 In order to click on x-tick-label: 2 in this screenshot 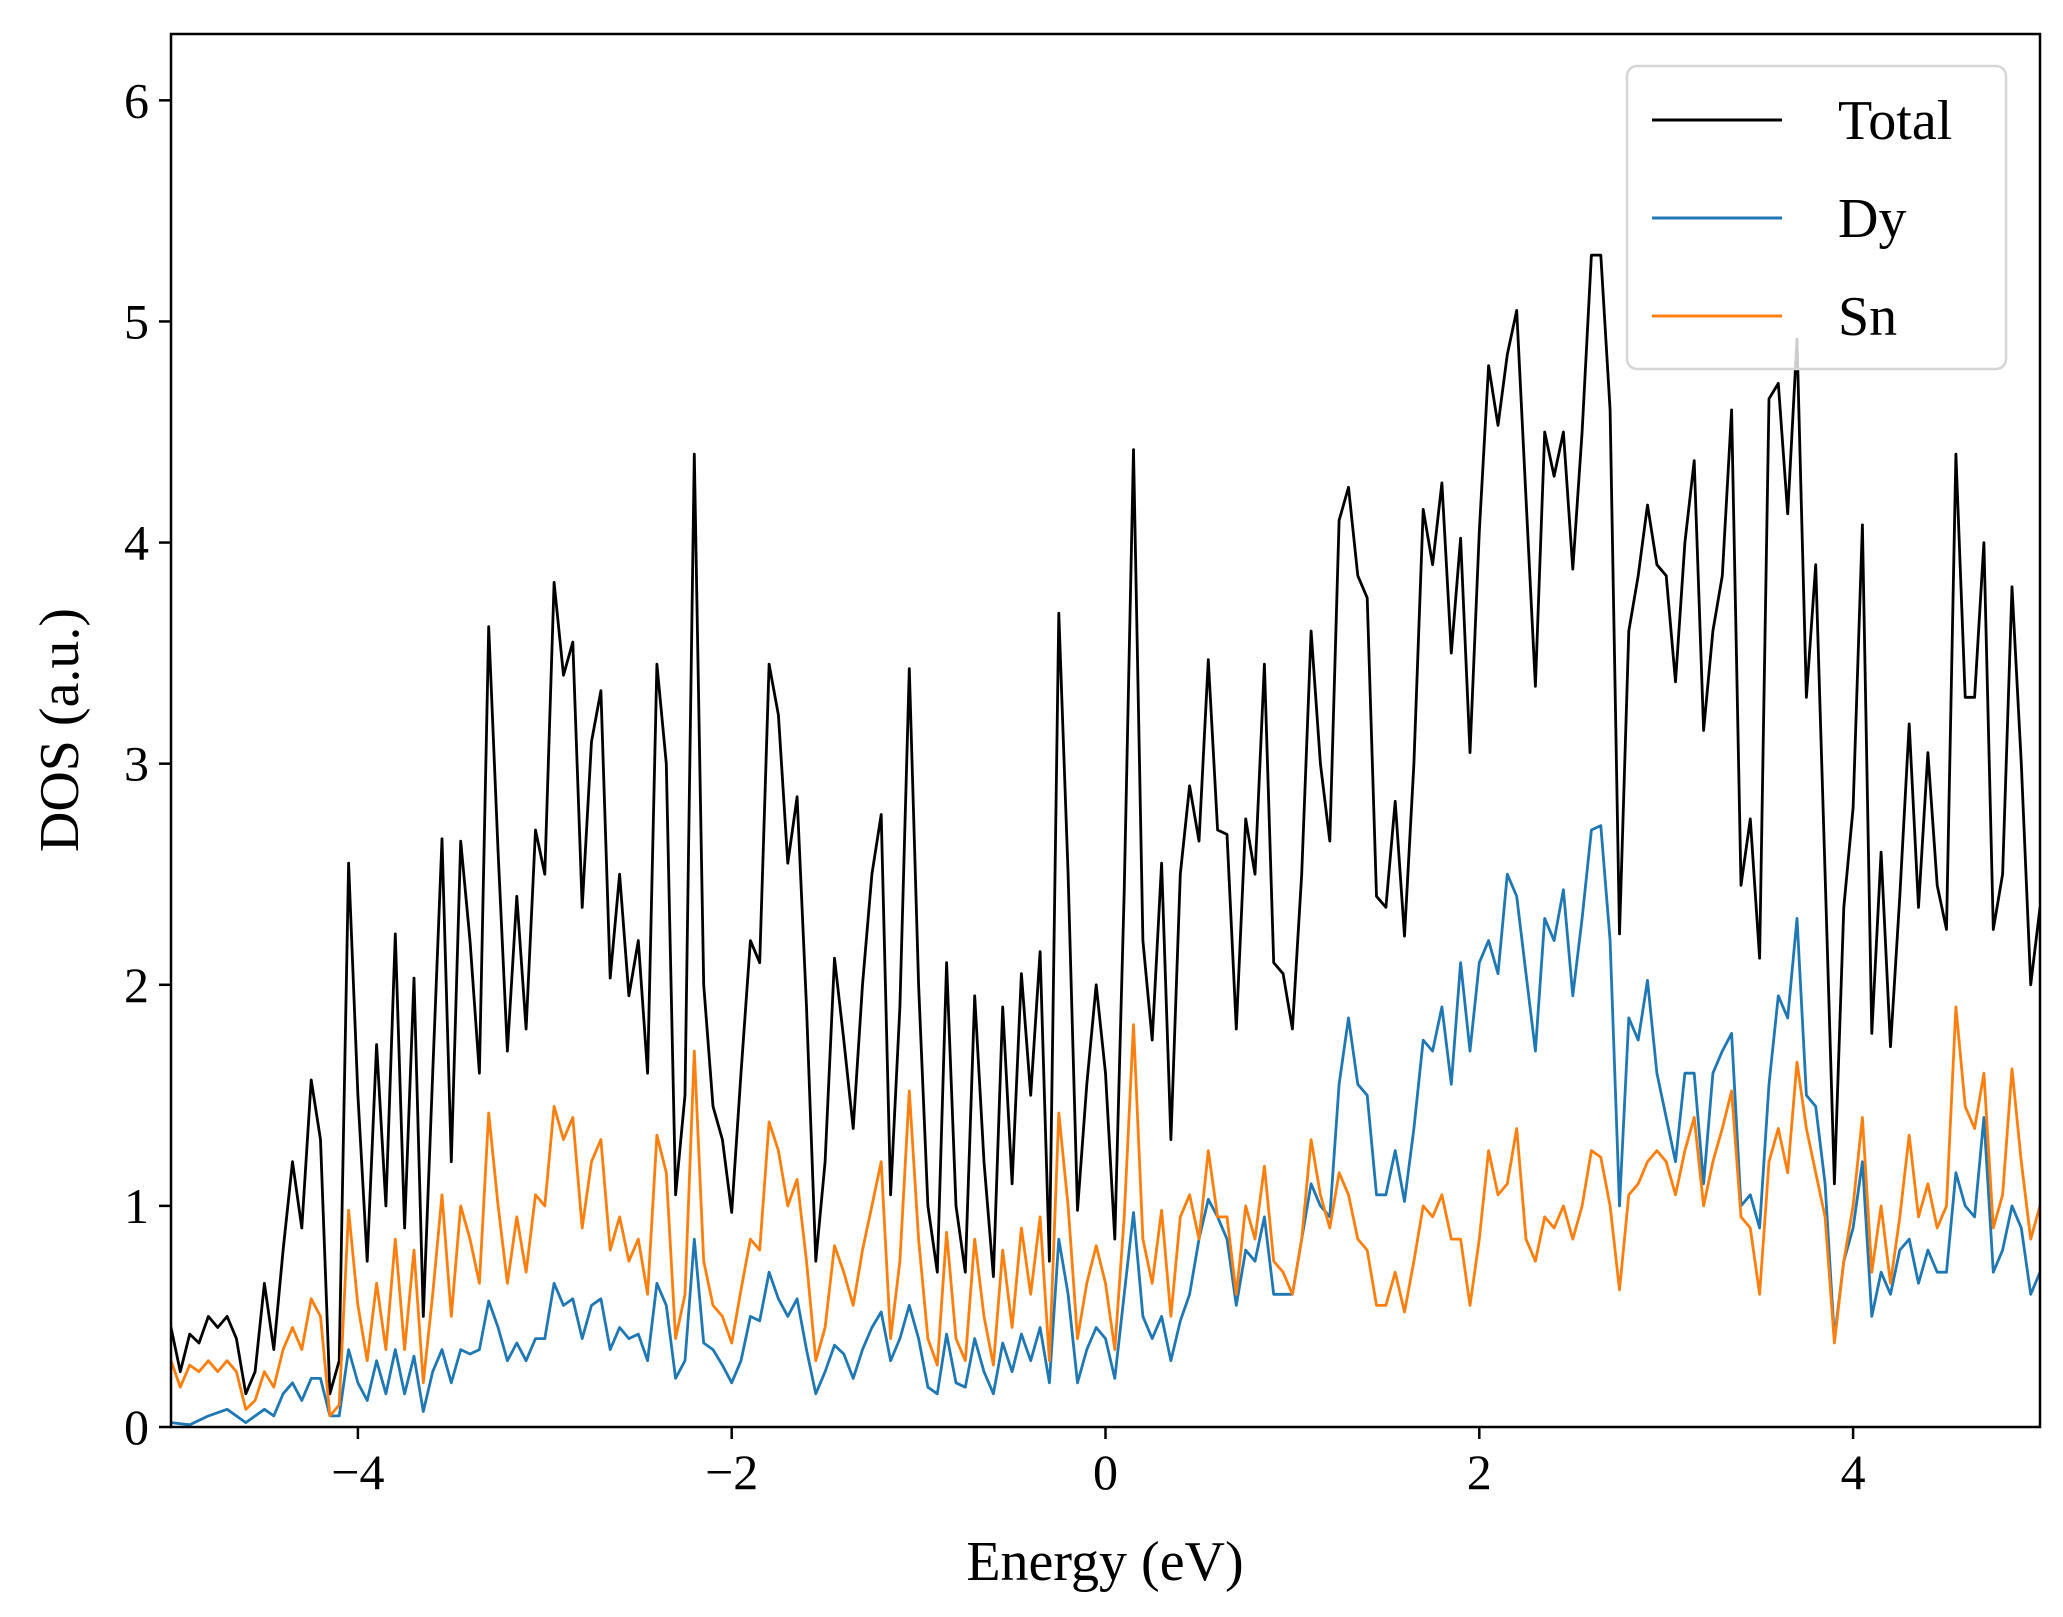, I will do `click(1479, 1472)`.